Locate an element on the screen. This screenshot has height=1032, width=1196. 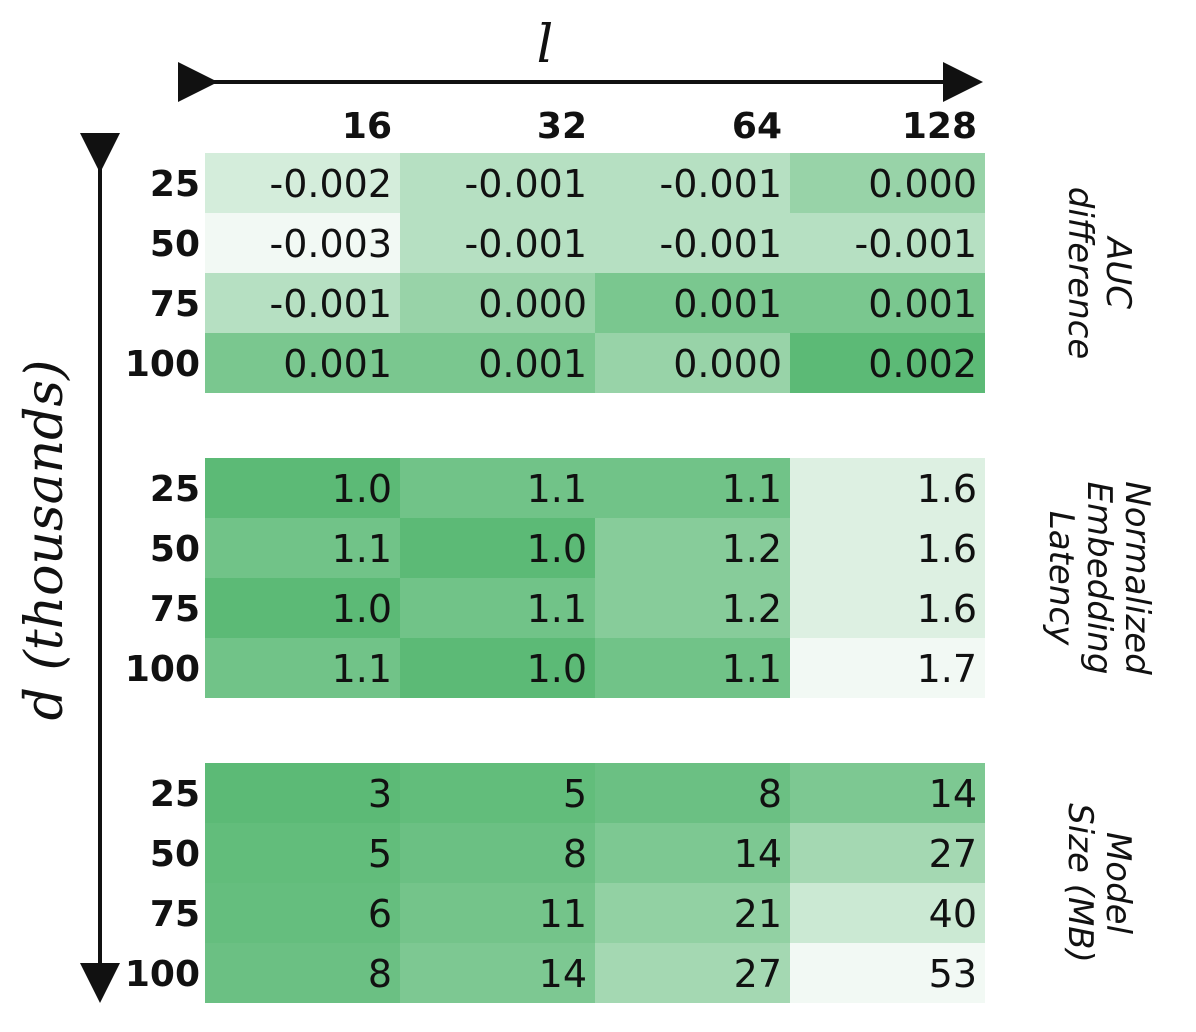
cell-value: 1.2 is located at coordinates (752, 609).